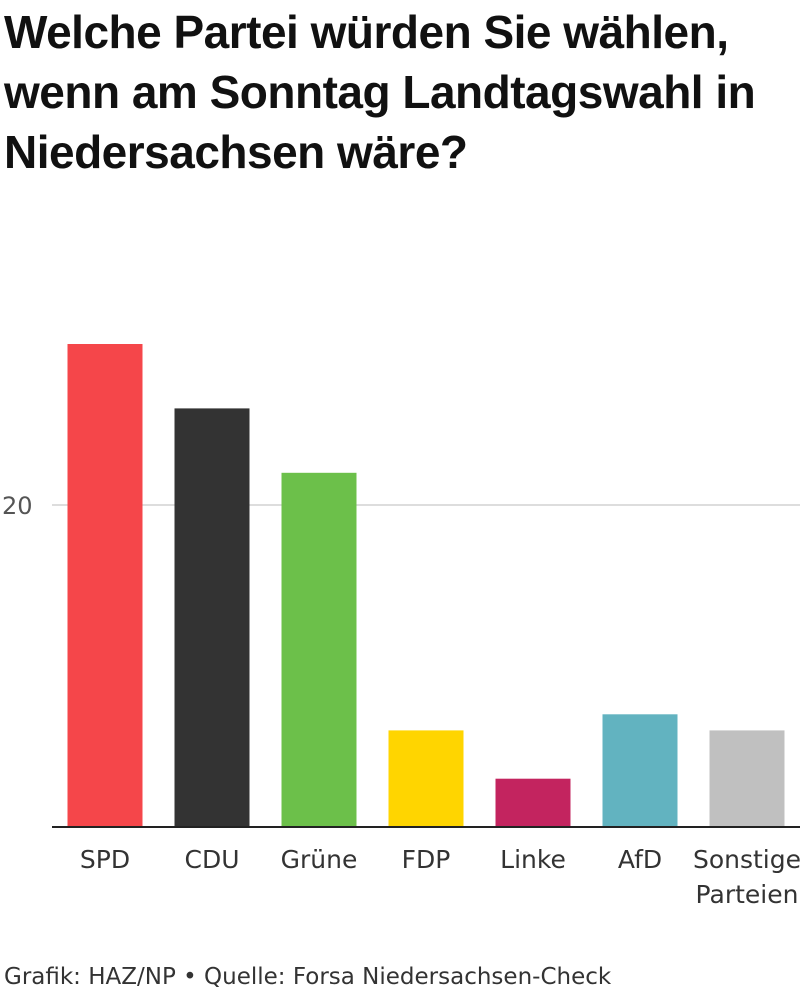 This screenshot has width=800, height=1000. What do you see at coordinates (640, 859) in the screenshot?
I see `category-label: AfD` at bounding box center [640, 859].